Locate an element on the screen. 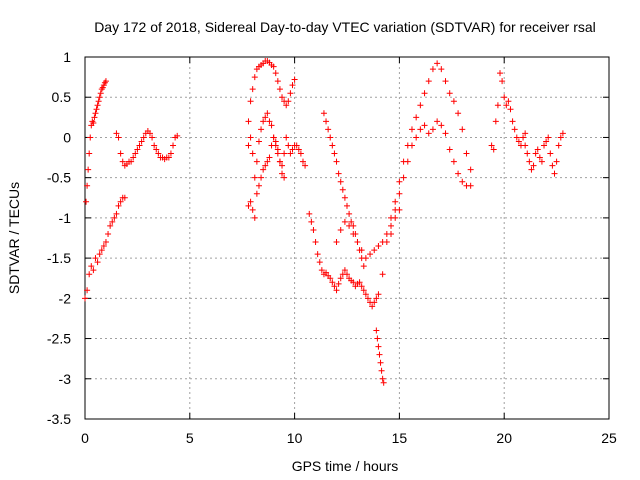 The height and width of the screenshot is (480, 640). series-segment-mid-middle is located at coordinates (277, 145).